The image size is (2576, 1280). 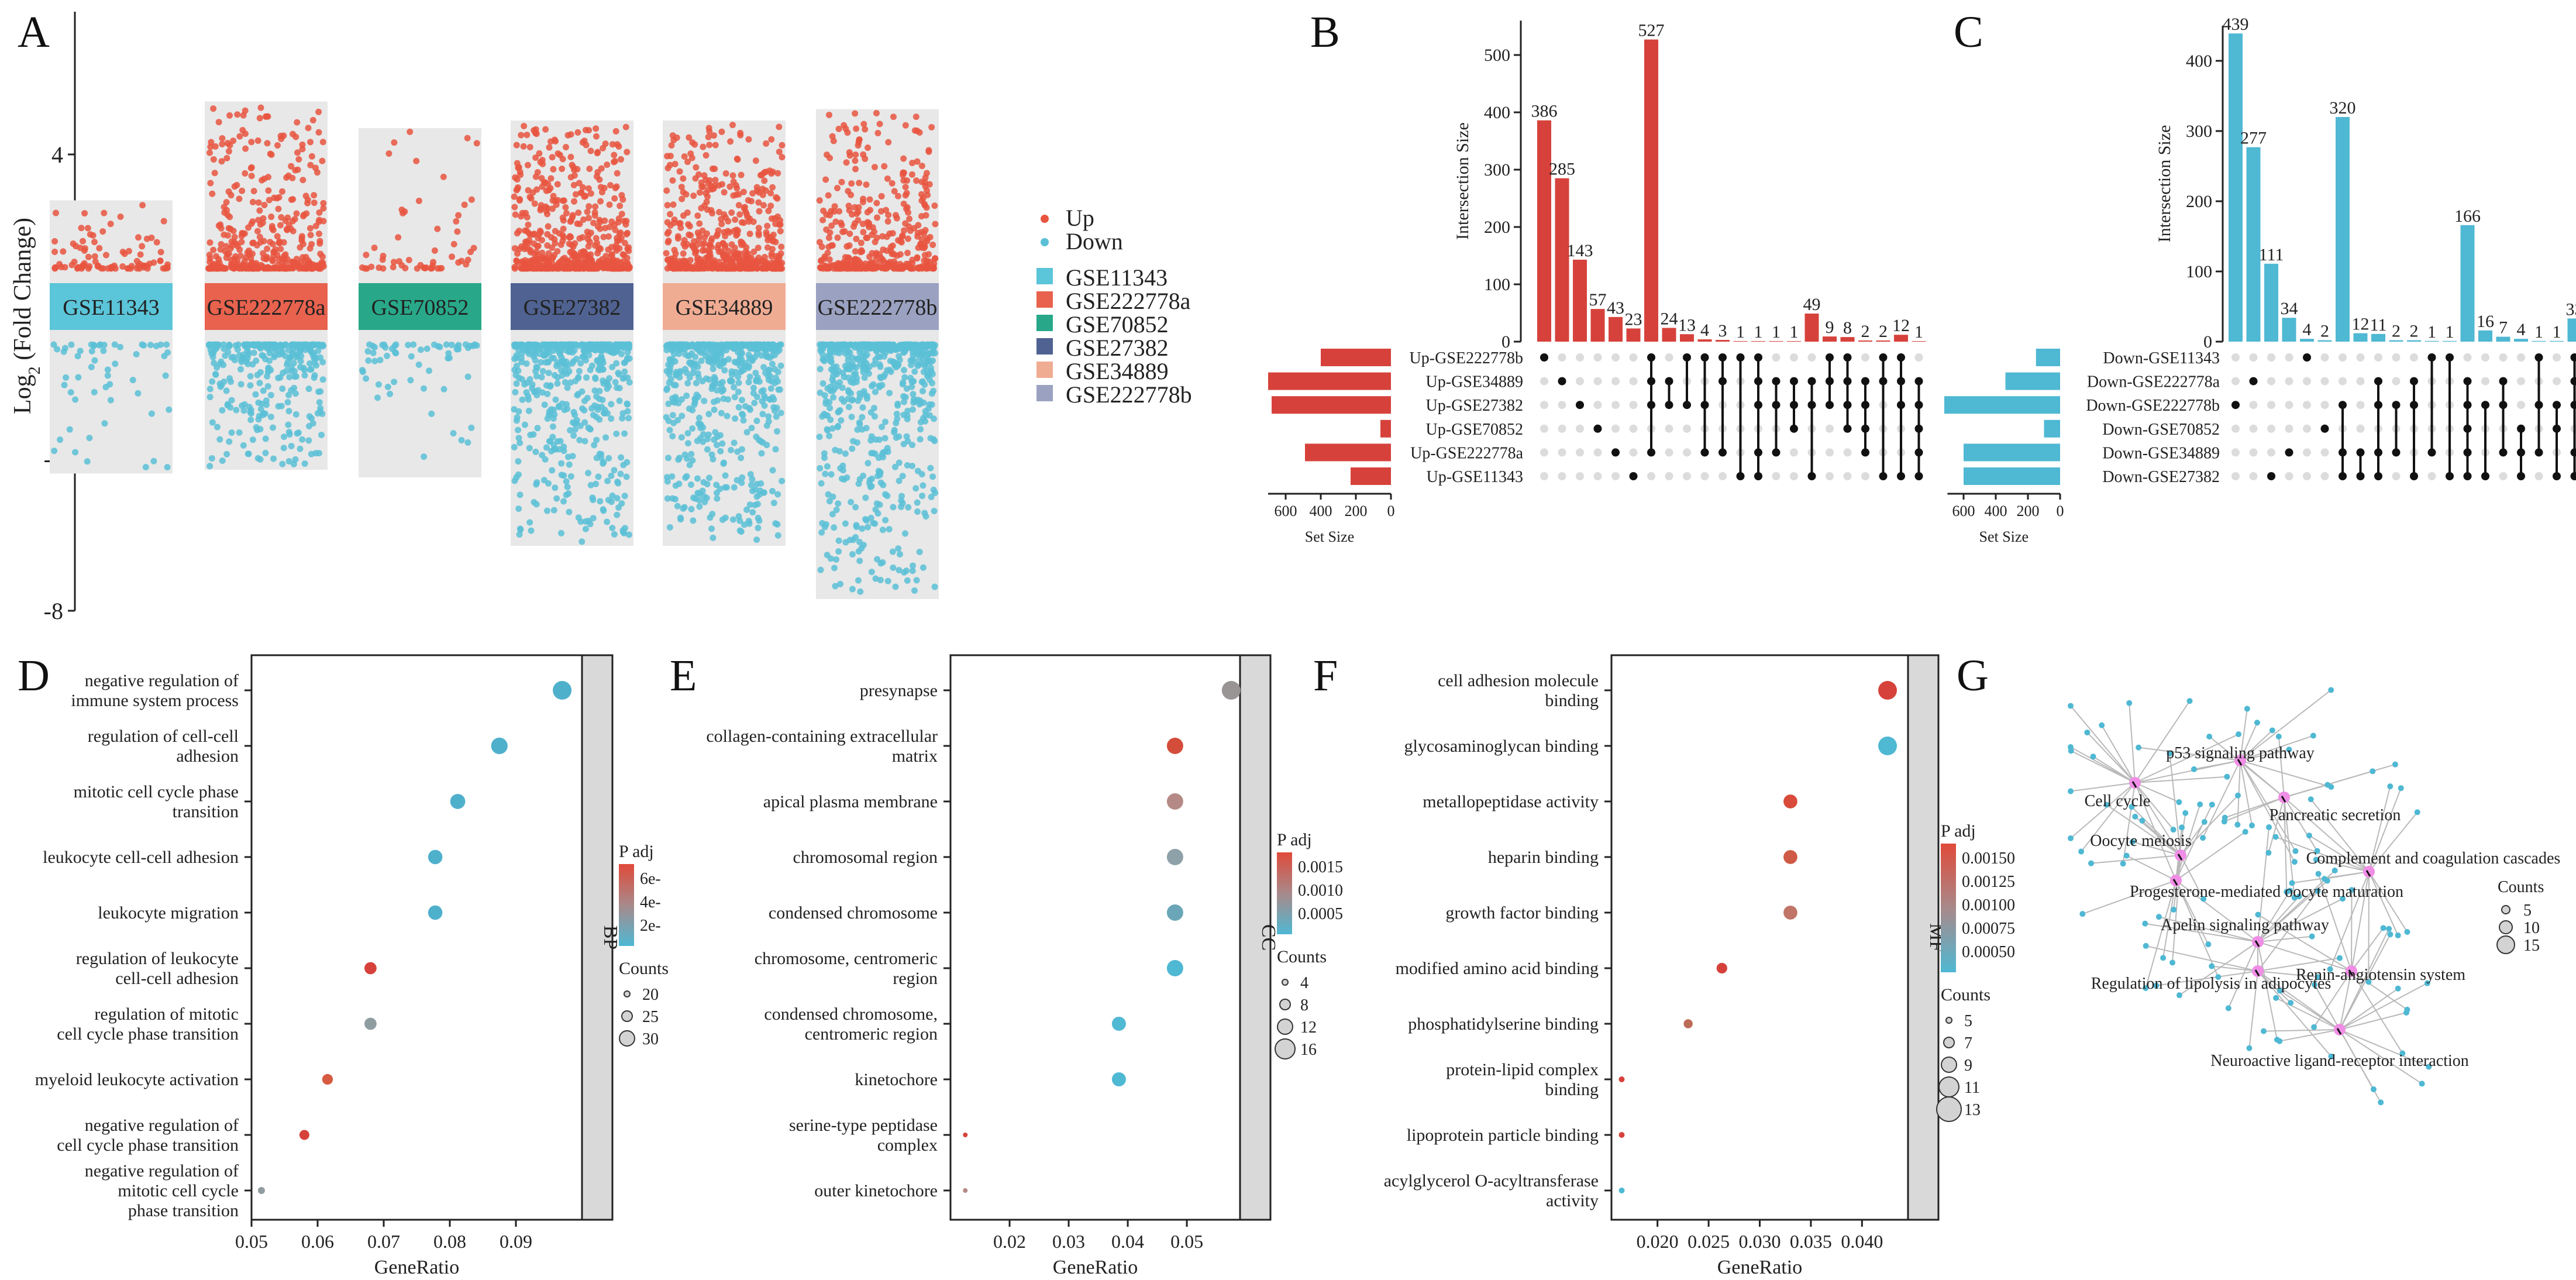 What do you see at coordinates (907, 1146) in the screenshot?
I see `term-label: complex` at bounding box center [907, 1146].